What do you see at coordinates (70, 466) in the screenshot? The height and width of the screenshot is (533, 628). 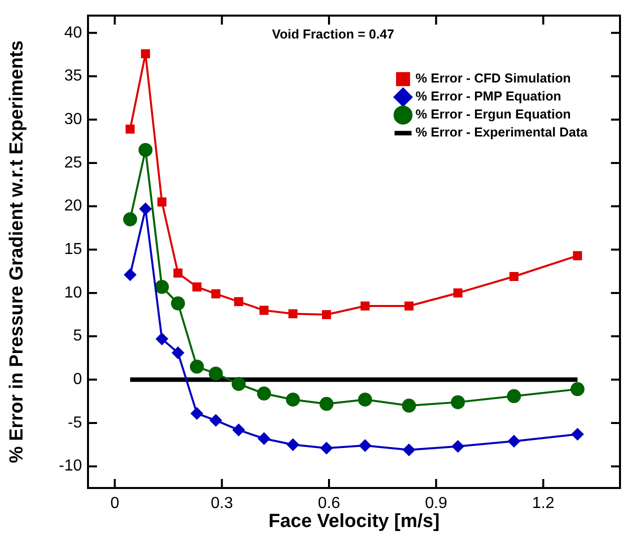 I see `y-tick-label: -10` at bounding box center [70, 466].